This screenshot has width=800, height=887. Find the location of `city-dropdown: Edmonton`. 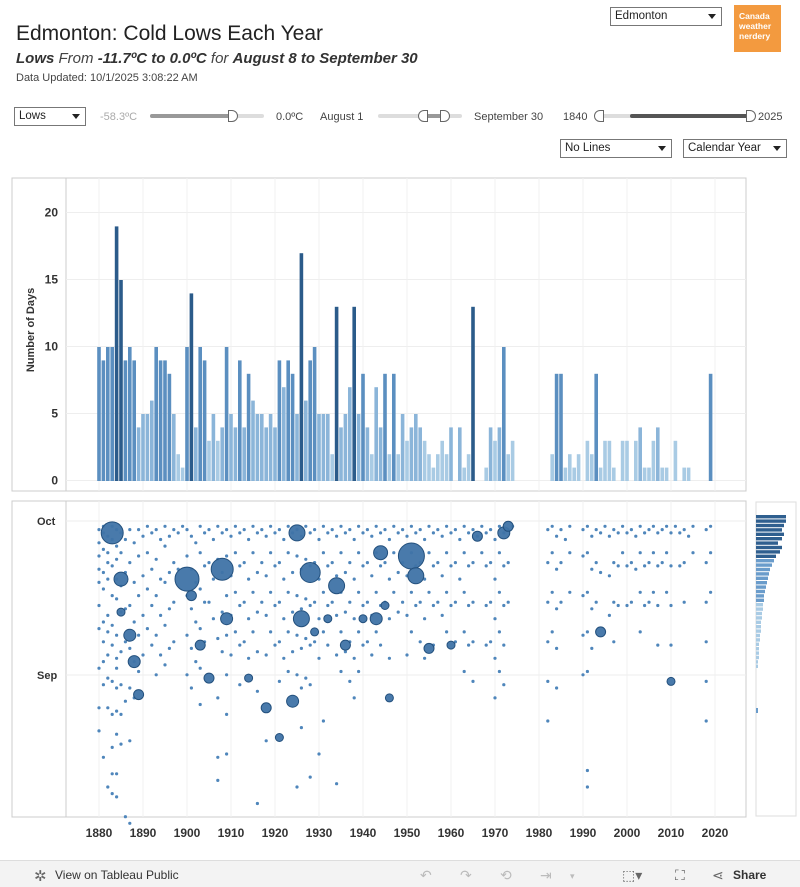

city-dropdown: Edmonton is located at coordinates (666, 16).